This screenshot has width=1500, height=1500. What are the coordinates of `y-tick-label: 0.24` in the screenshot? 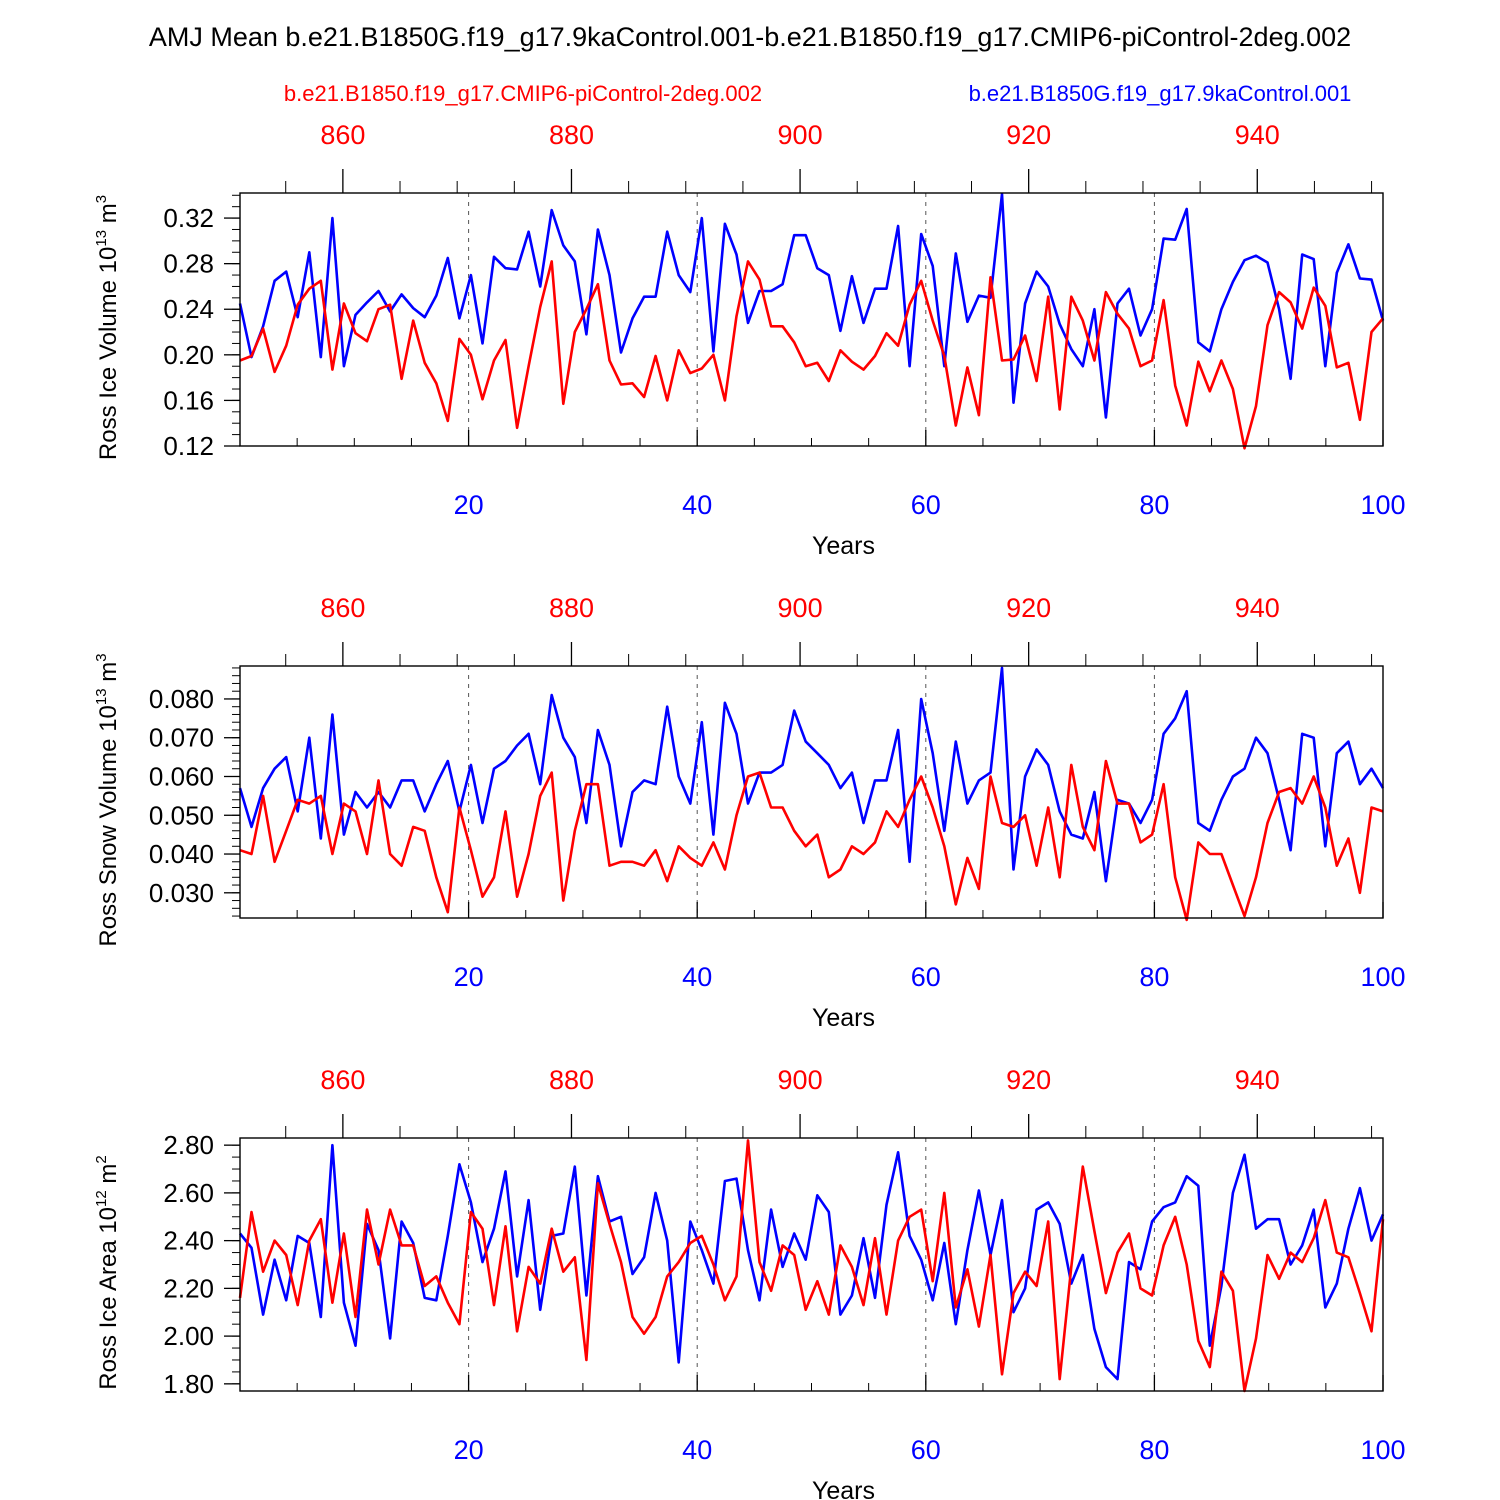 It's located at (188, 309).